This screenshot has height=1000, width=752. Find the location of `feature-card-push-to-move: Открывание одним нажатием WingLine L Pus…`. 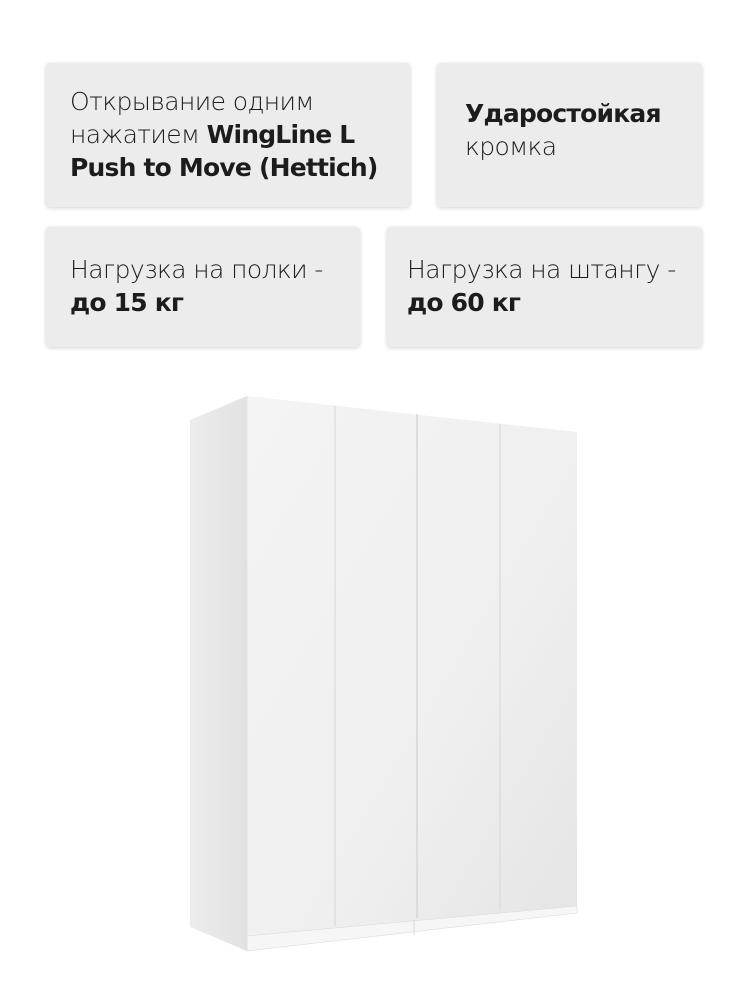

feature-card-push-to-move: Открывание одним нажатием WingLine L Pus… is located at coordinates (228, 135).